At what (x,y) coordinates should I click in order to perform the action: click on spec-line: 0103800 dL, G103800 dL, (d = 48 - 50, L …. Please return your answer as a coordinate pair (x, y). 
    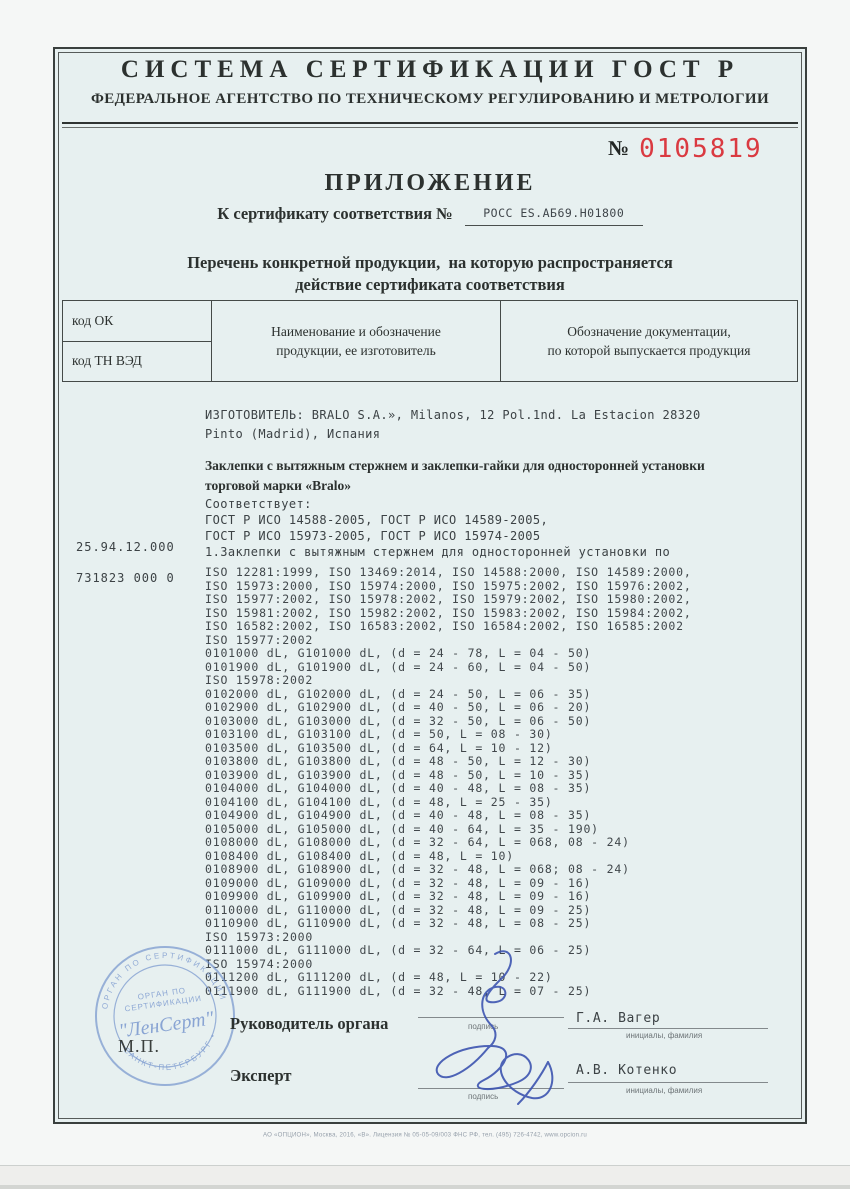
    Looking at the image, I should click on (398, 761).